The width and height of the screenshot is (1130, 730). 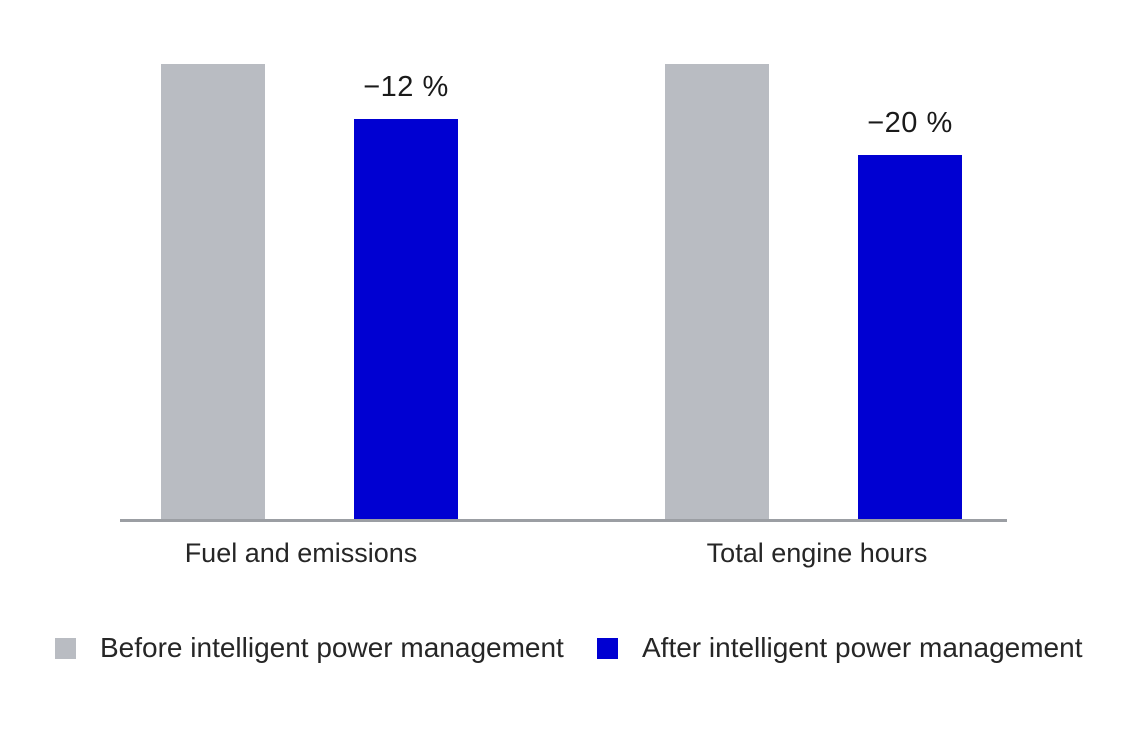 I want to click on legend-swatch-before, so click(x=65, y=648).